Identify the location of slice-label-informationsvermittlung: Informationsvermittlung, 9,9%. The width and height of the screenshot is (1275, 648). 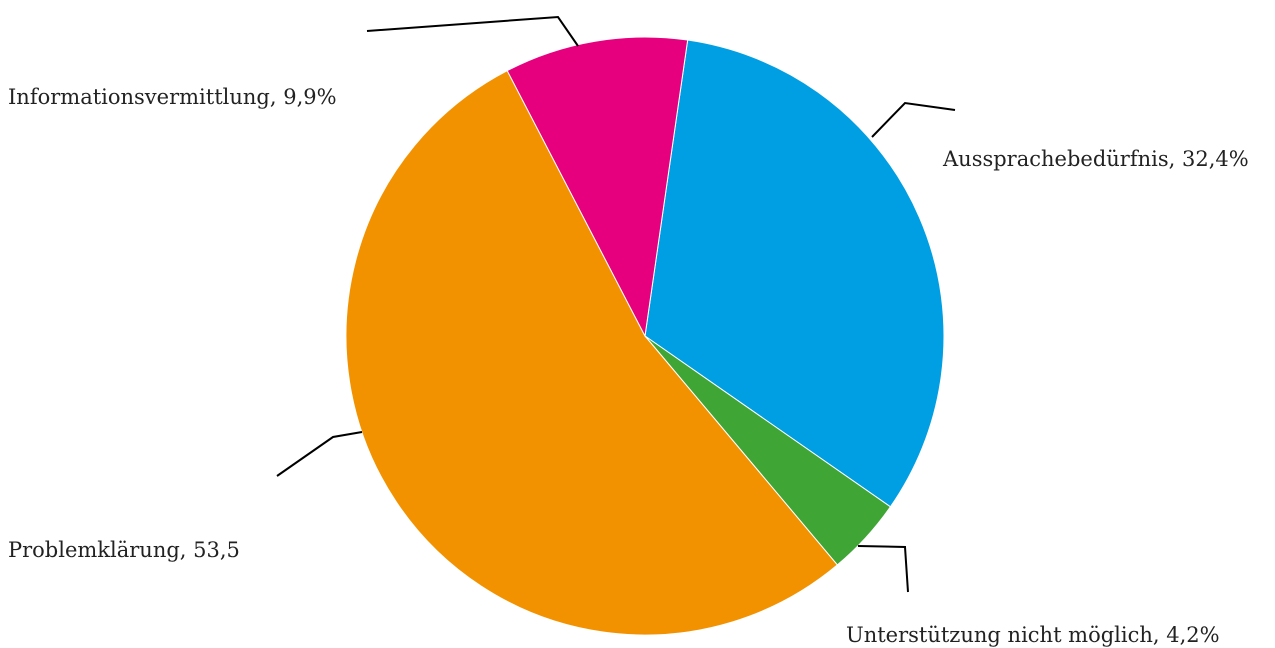
(172, 97).